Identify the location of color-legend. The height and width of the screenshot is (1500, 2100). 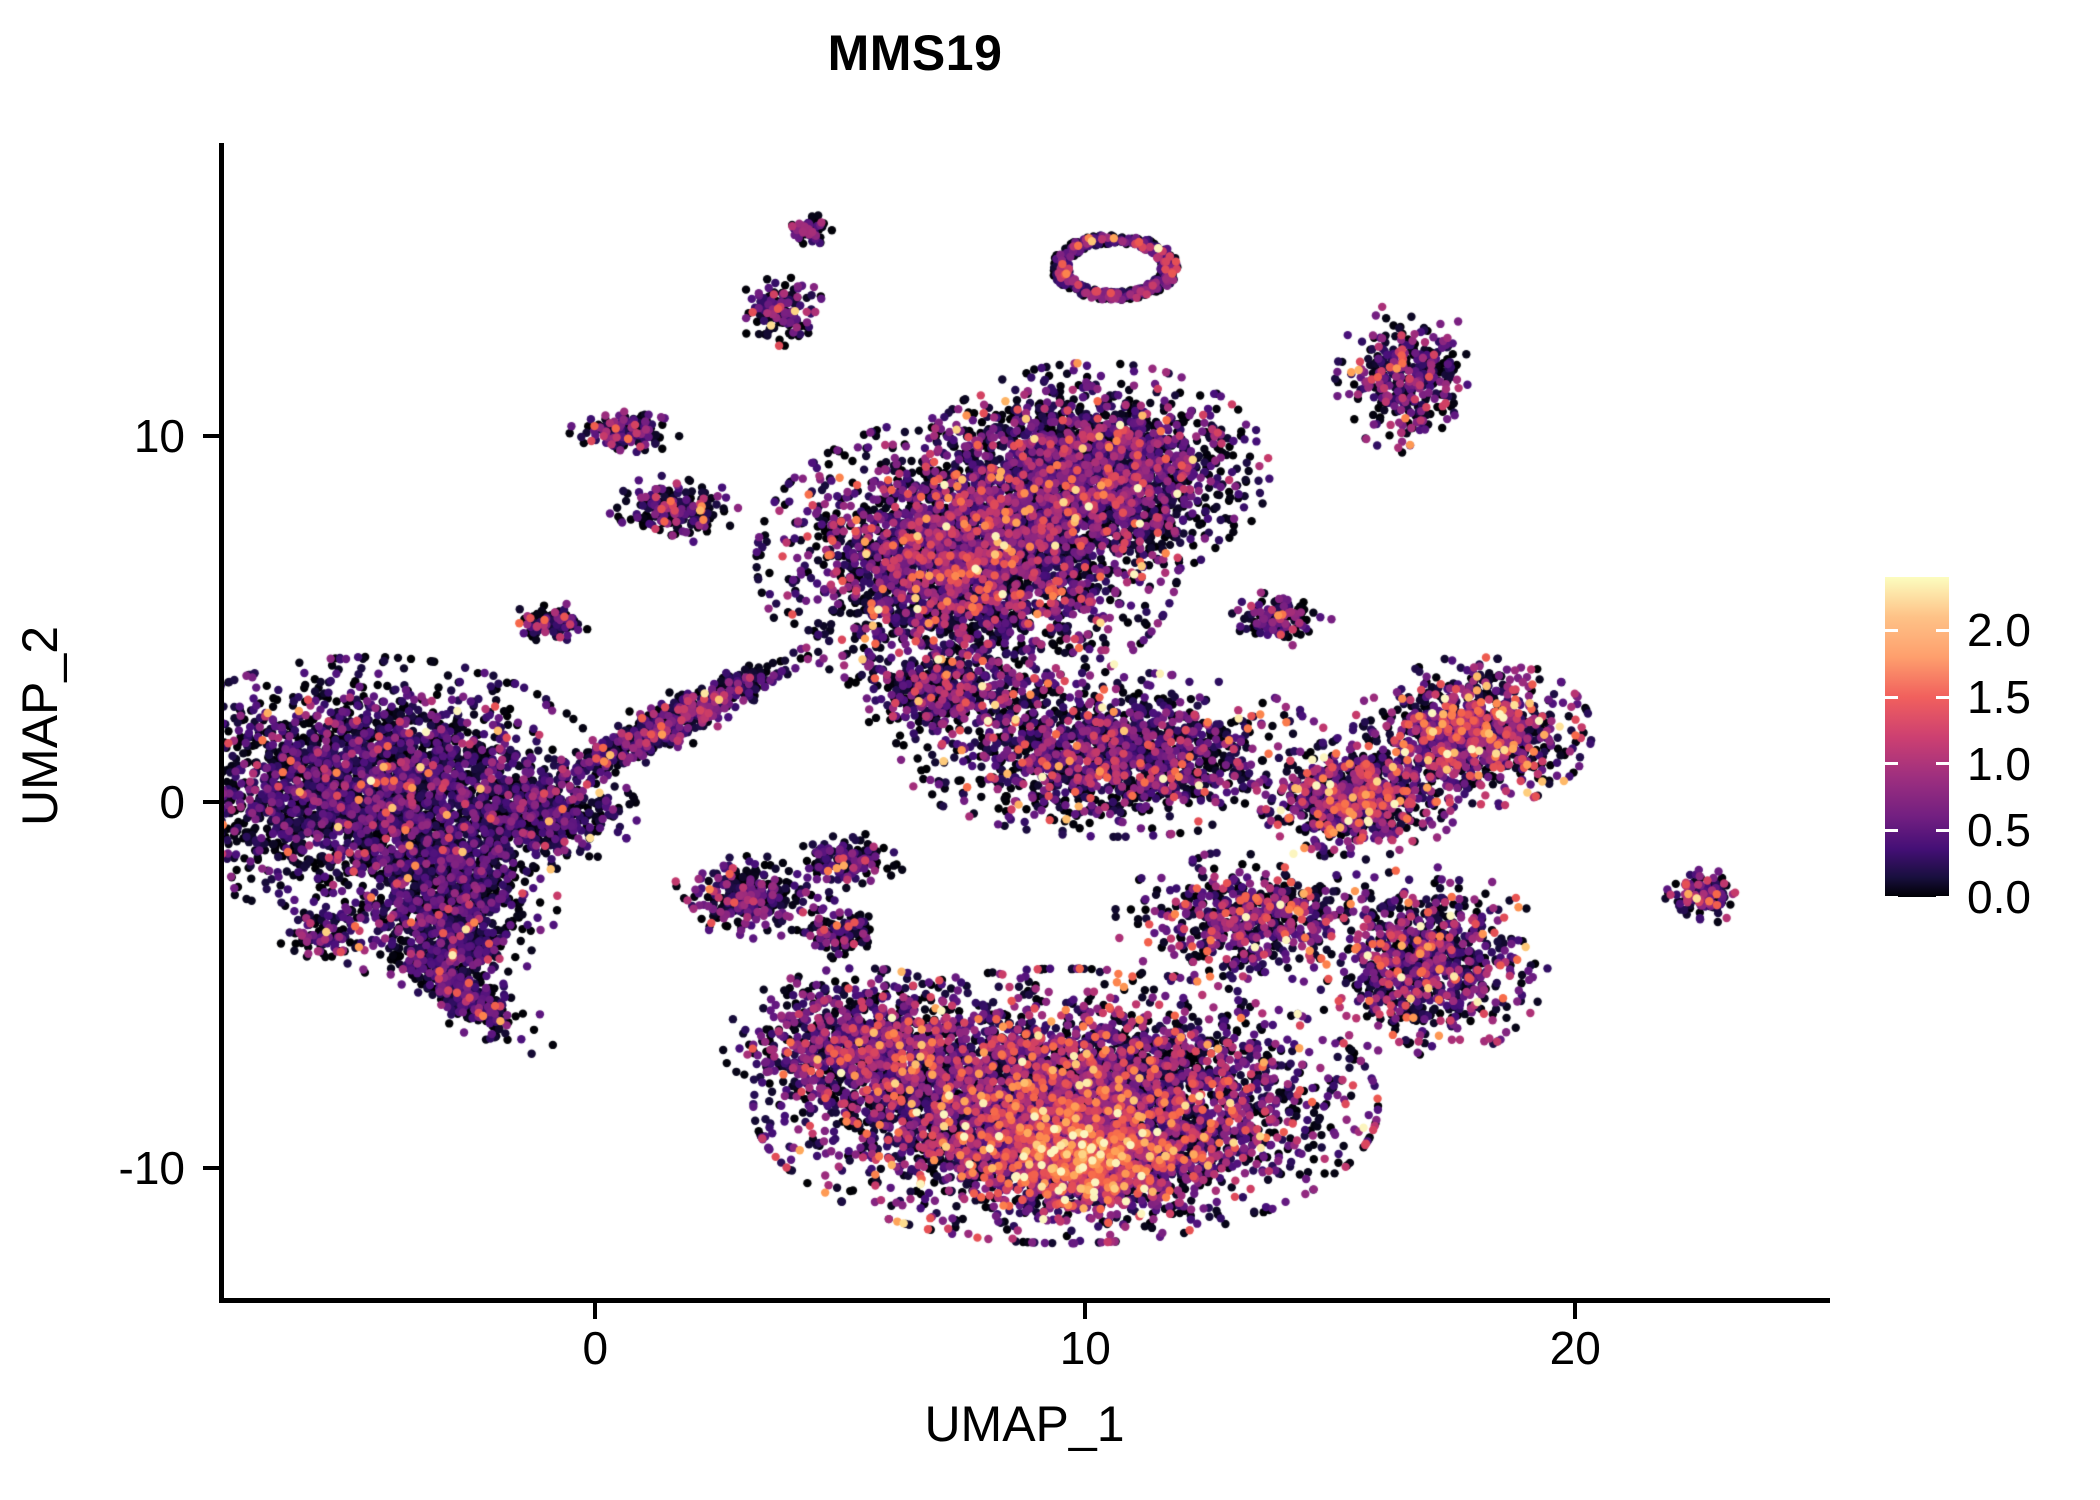
(1917, 737).